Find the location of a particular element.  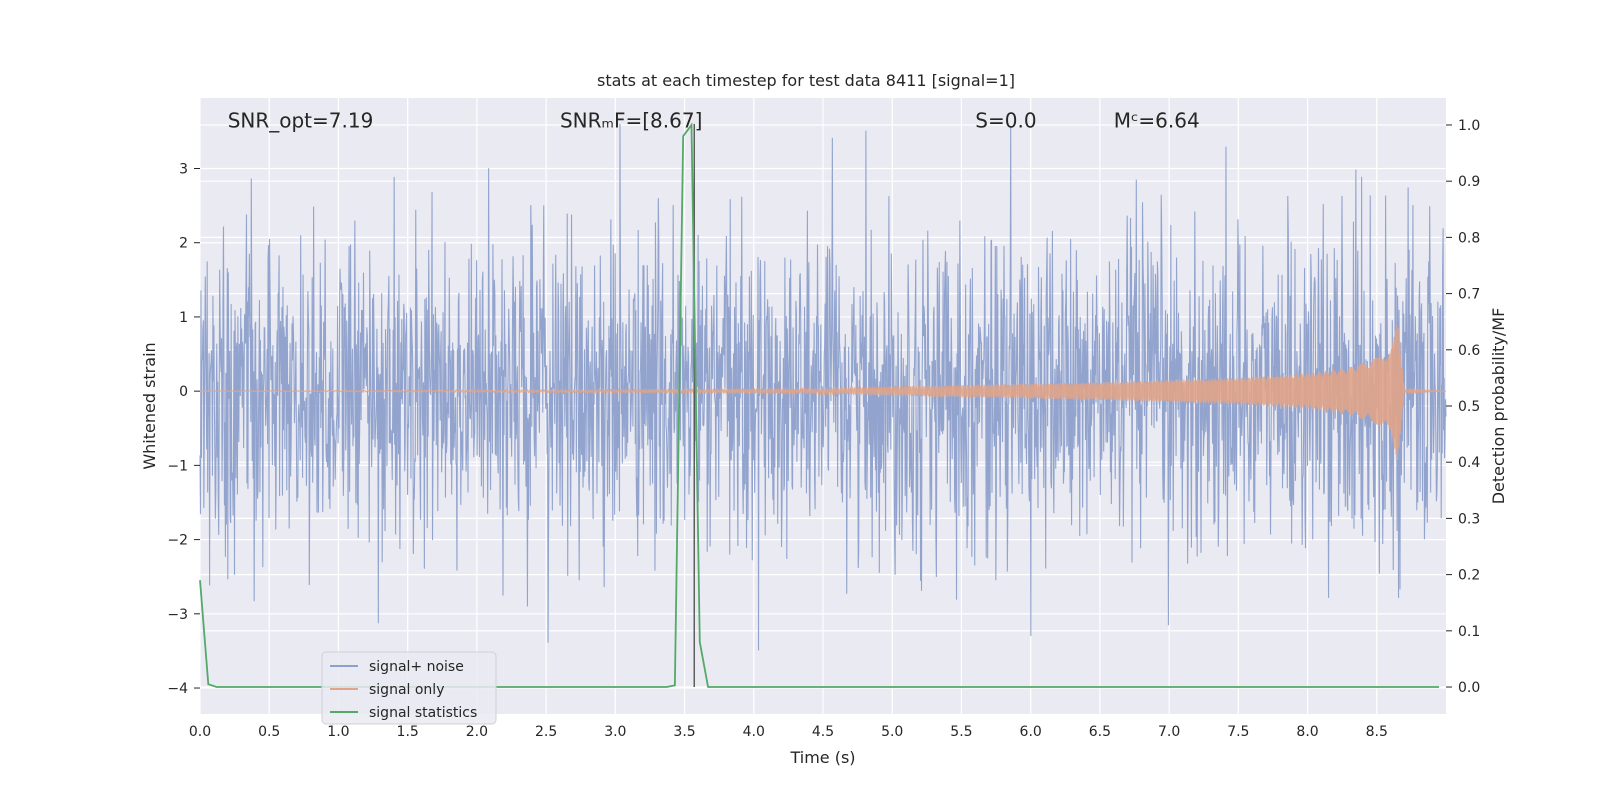

y-tick-label: 0 is located at coordinates (183, 392).